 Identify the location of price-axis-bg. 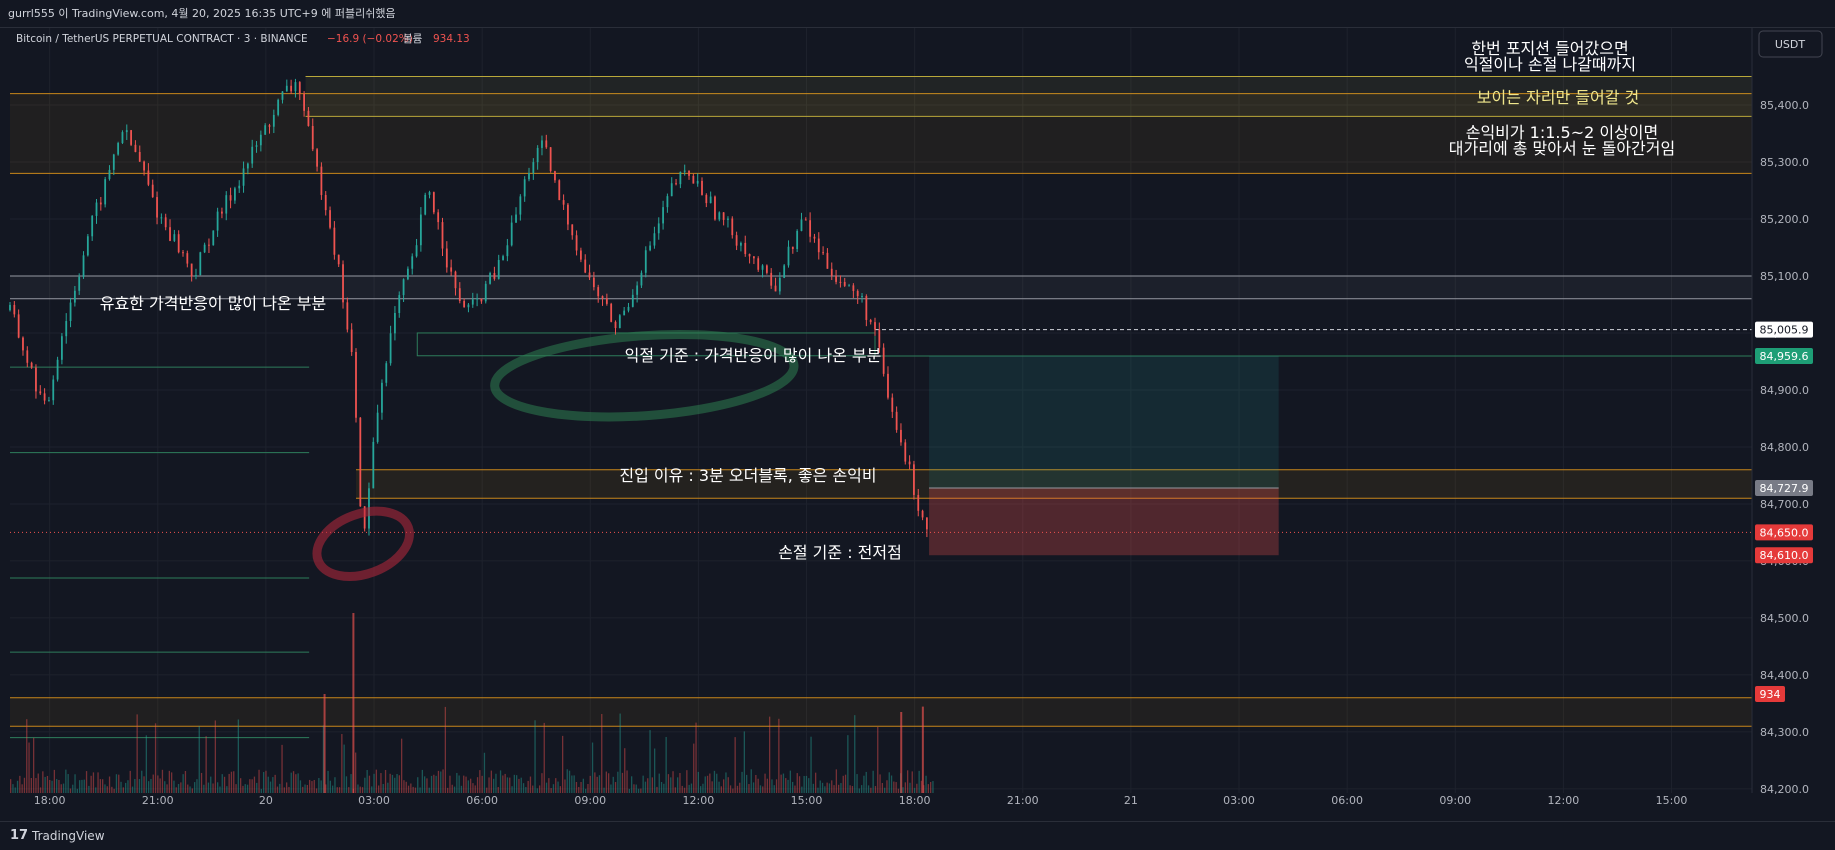
(1793, 410).